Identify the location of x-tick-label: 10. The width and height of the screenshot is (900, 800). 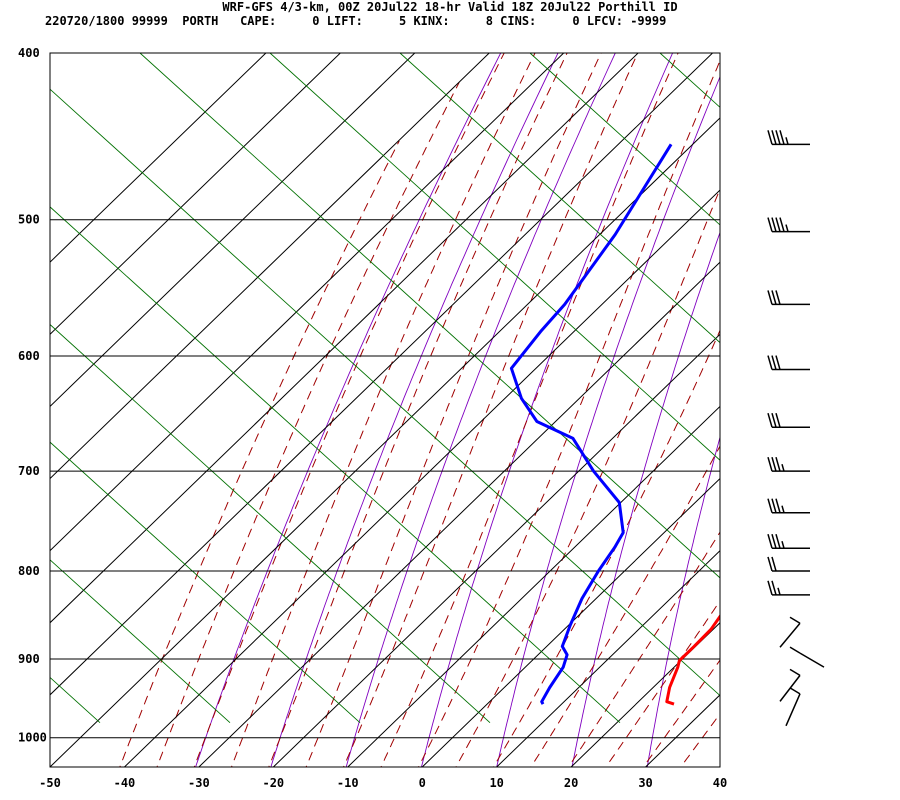
(496, 783).